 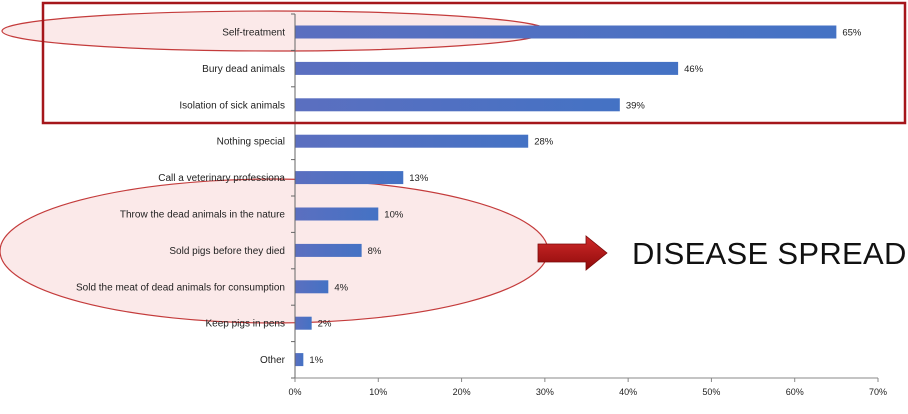 What do you see at coordinates (628, 392) in the screenshot?
I see `x-tick-label: 40%` at bounding box center [628, 392].